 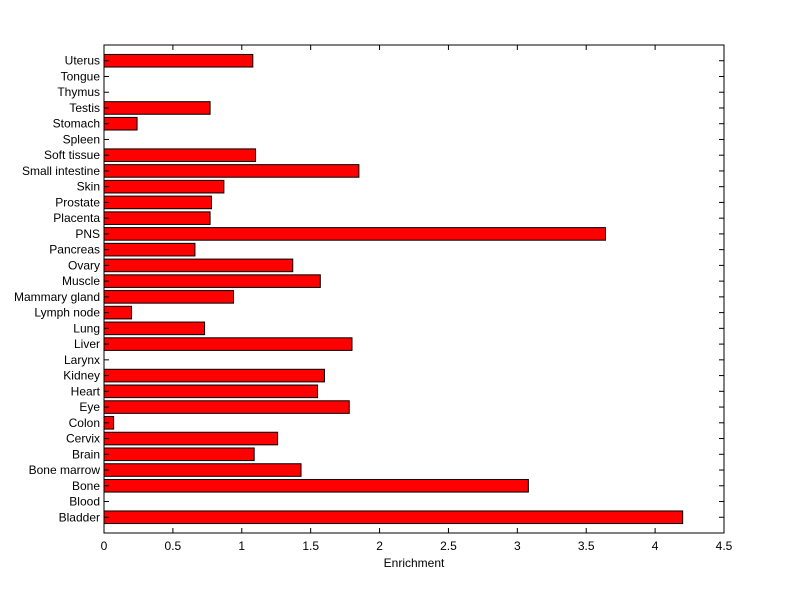 What do you see at coordinates (74, 250) in the screenshot?
I see `y-tick-label: Pancreas` at bounding box center [74, 250].